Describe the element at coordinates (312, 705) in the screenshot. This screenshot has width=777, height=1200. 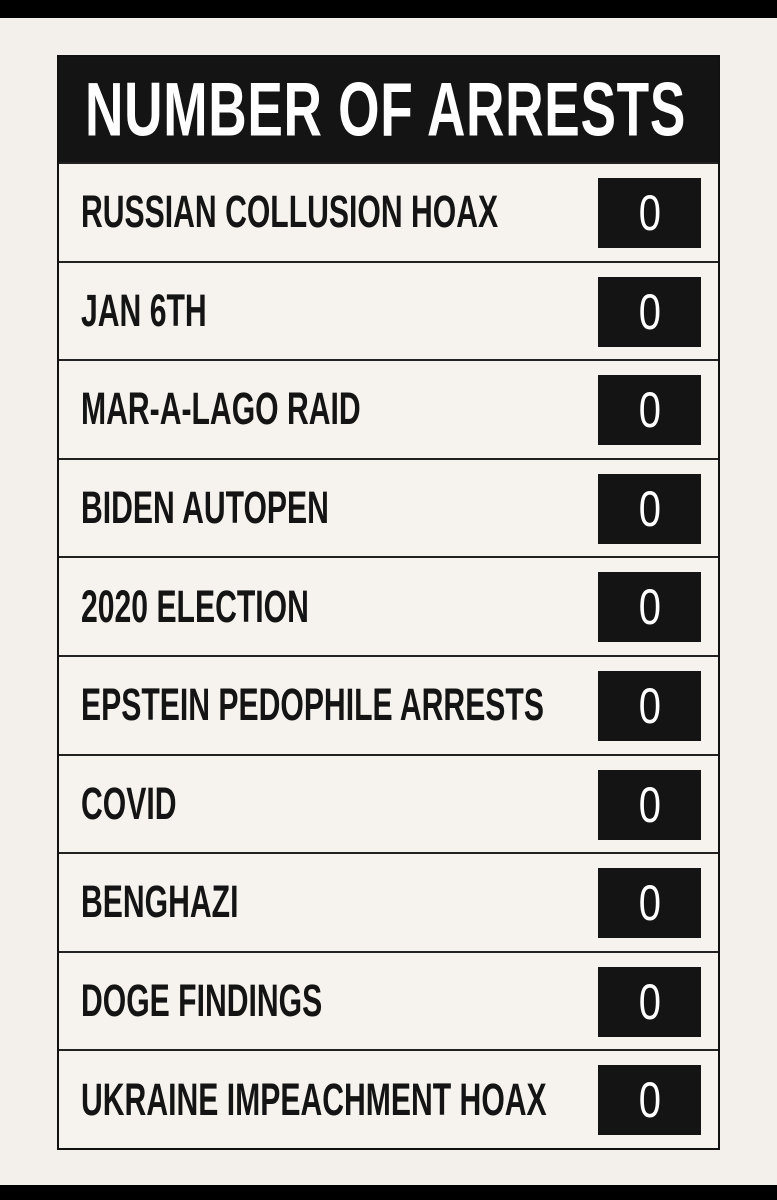
I see `row-label: EPSTEIN PEDOPHILE ARRESTS` at that location.